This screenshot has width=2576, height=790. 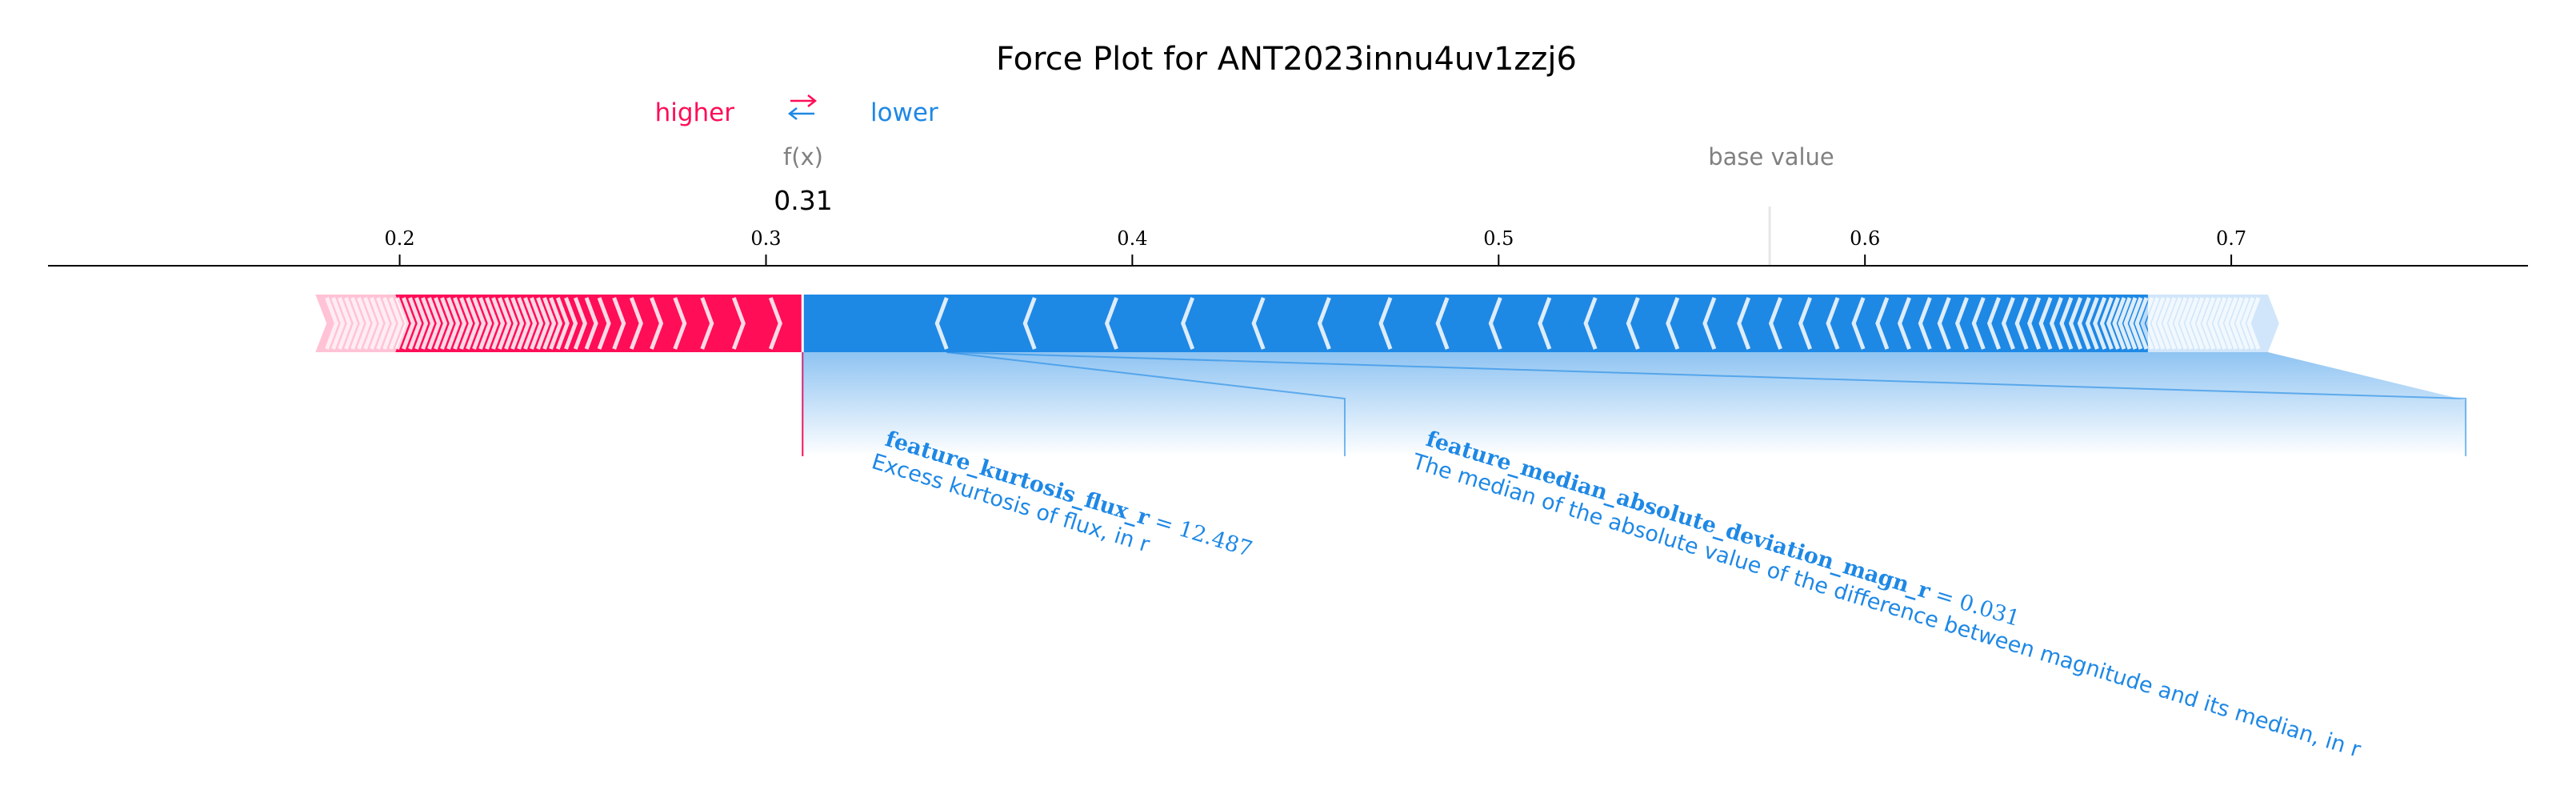 What do you see at coordinates (1498, 238) in the screenshot?
I see `x-tick-label: 0.5` at bounding box center [1498, 238].